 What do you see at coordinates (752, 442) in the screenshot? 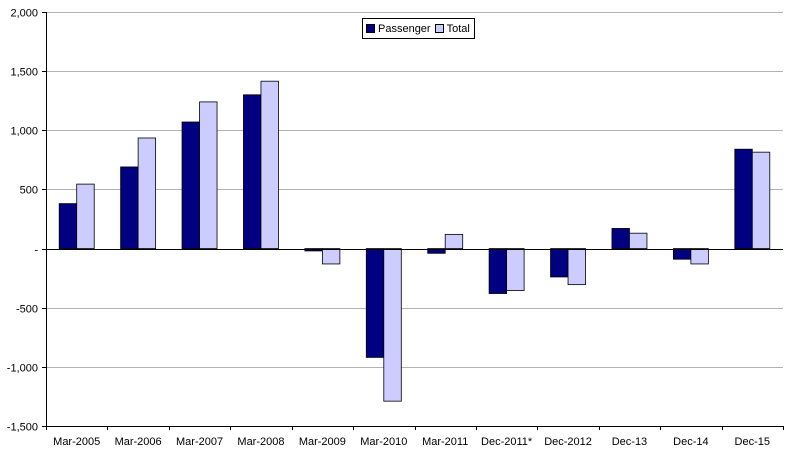
I see `x-tick-label: Dec-15` at bounding box center [752, 442].